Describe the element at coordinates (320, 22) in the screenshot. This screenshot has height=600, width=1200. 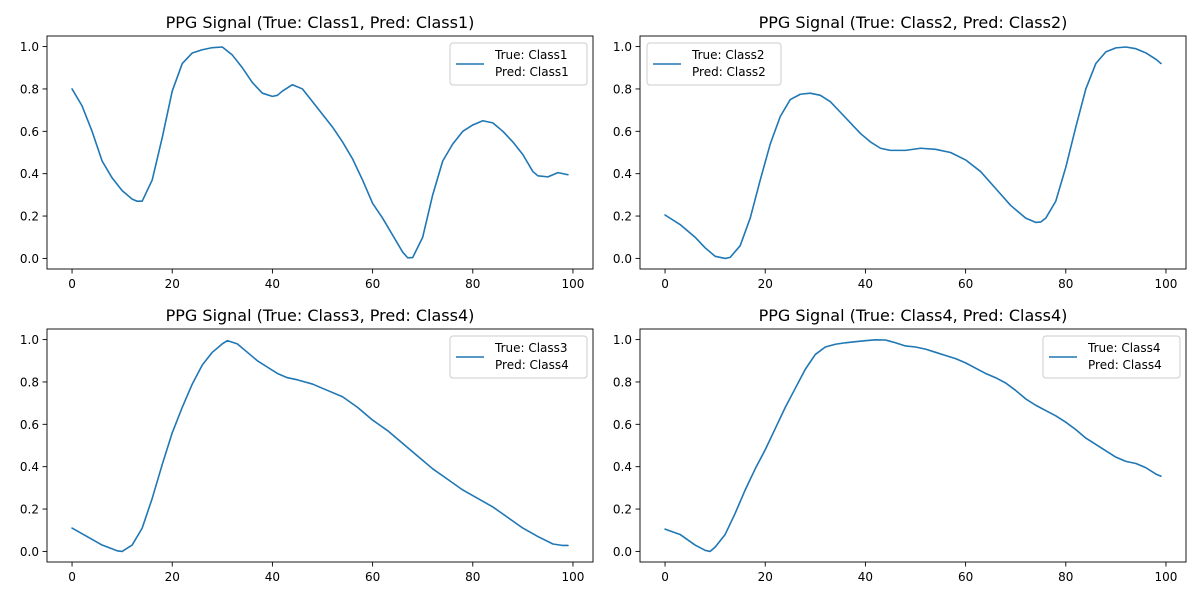
I see `chart-title: PPG Signal (True: Class1, Pred: Class1)` at that location.